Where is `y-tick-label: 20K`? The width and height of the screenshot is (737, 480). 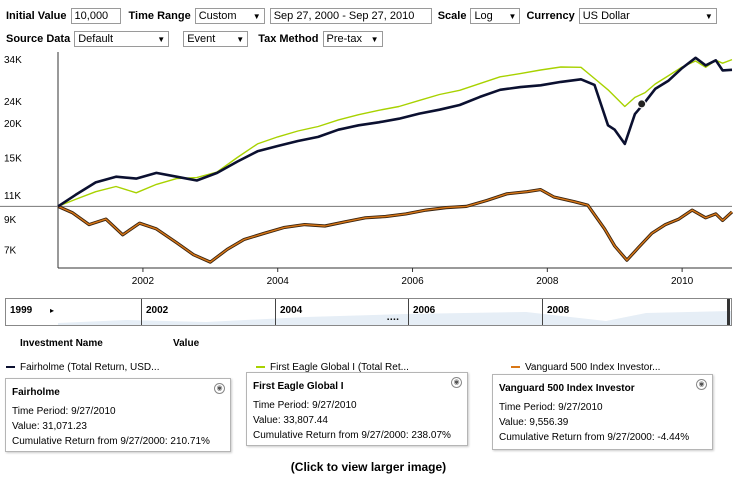
y-tick-label: 20K is located at coordinates (13, 124).